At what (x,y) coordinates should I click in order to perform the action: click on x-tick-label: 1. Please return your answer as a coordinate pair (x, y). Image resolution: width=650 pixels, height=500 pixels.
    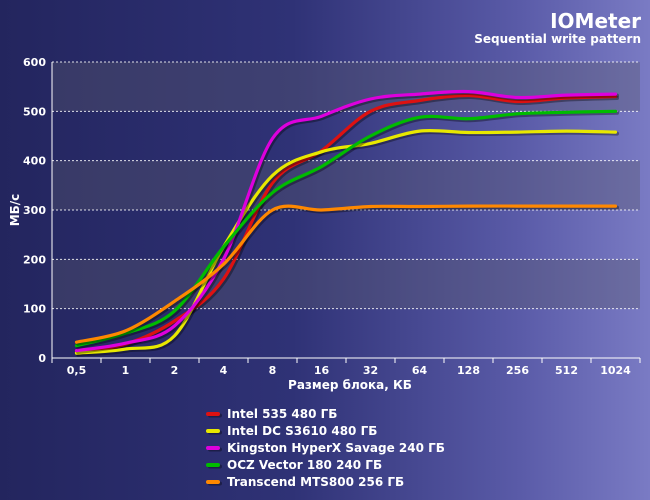
    Looking at the image, I should click on (126, 370).